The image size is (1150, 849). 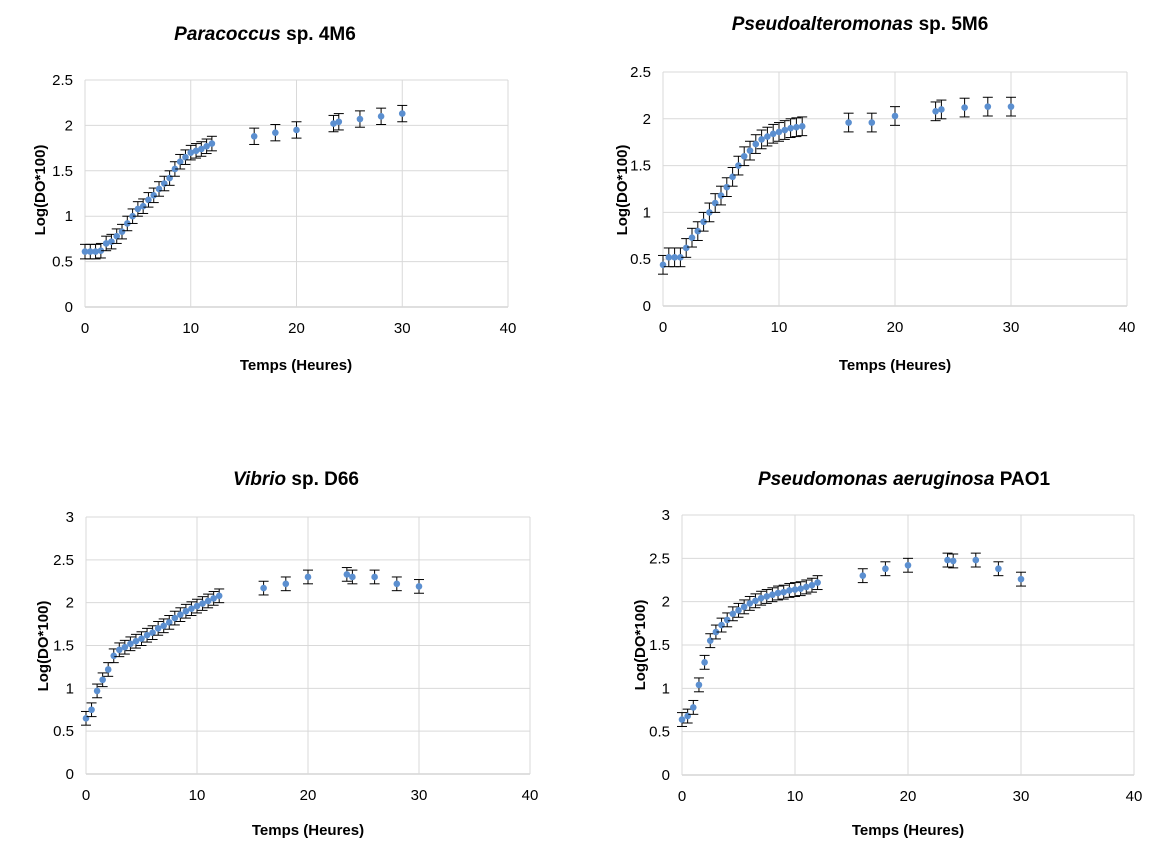 What do you see at coordinates (876, 479) in the screenshot?
I see `chart-title-species: Pseudomonas aeruginosa` at bounding box center [876, 479].